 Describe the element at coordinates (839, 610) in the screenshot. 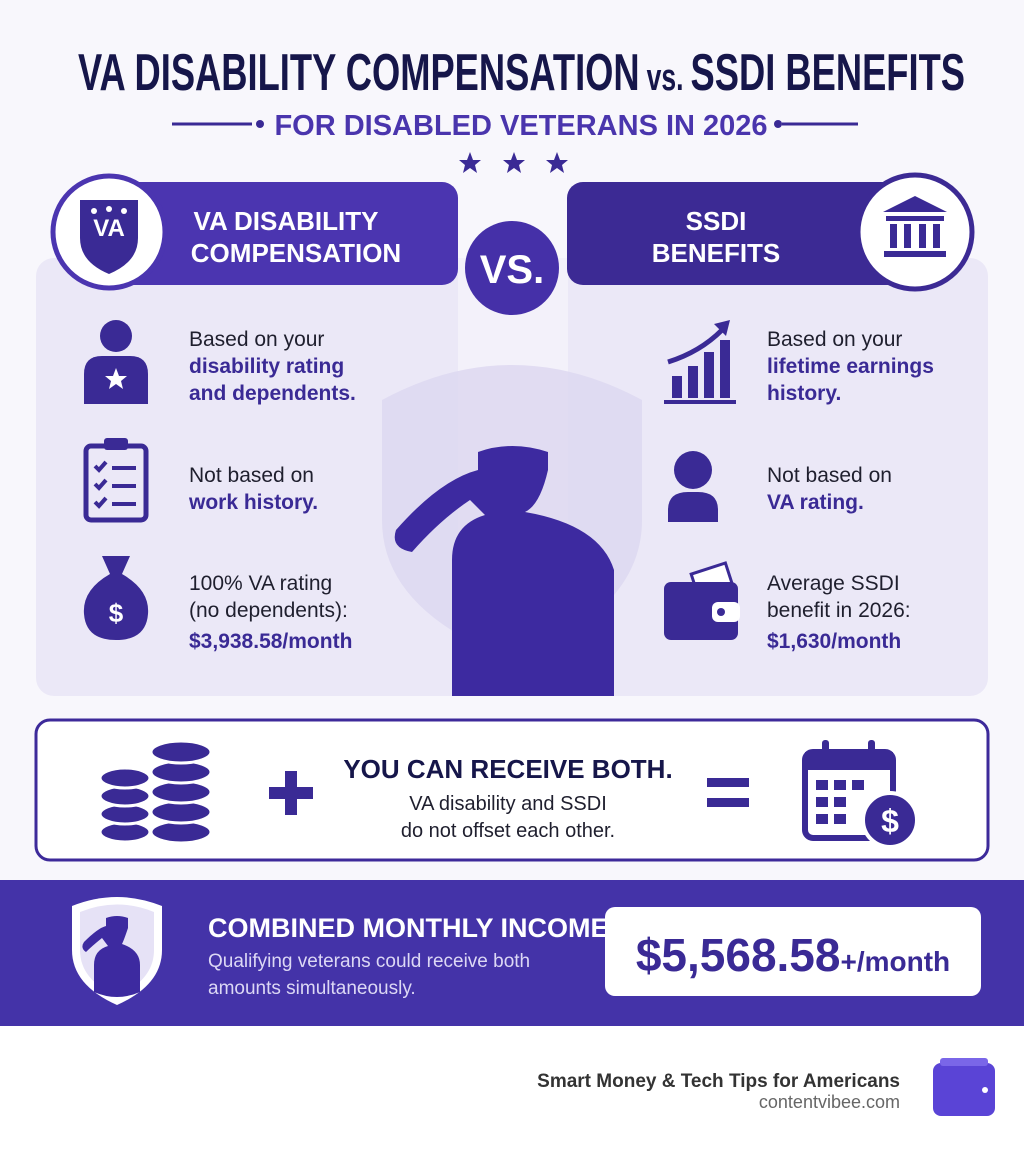

I see `item-text: benefit in 2026:` at that location.